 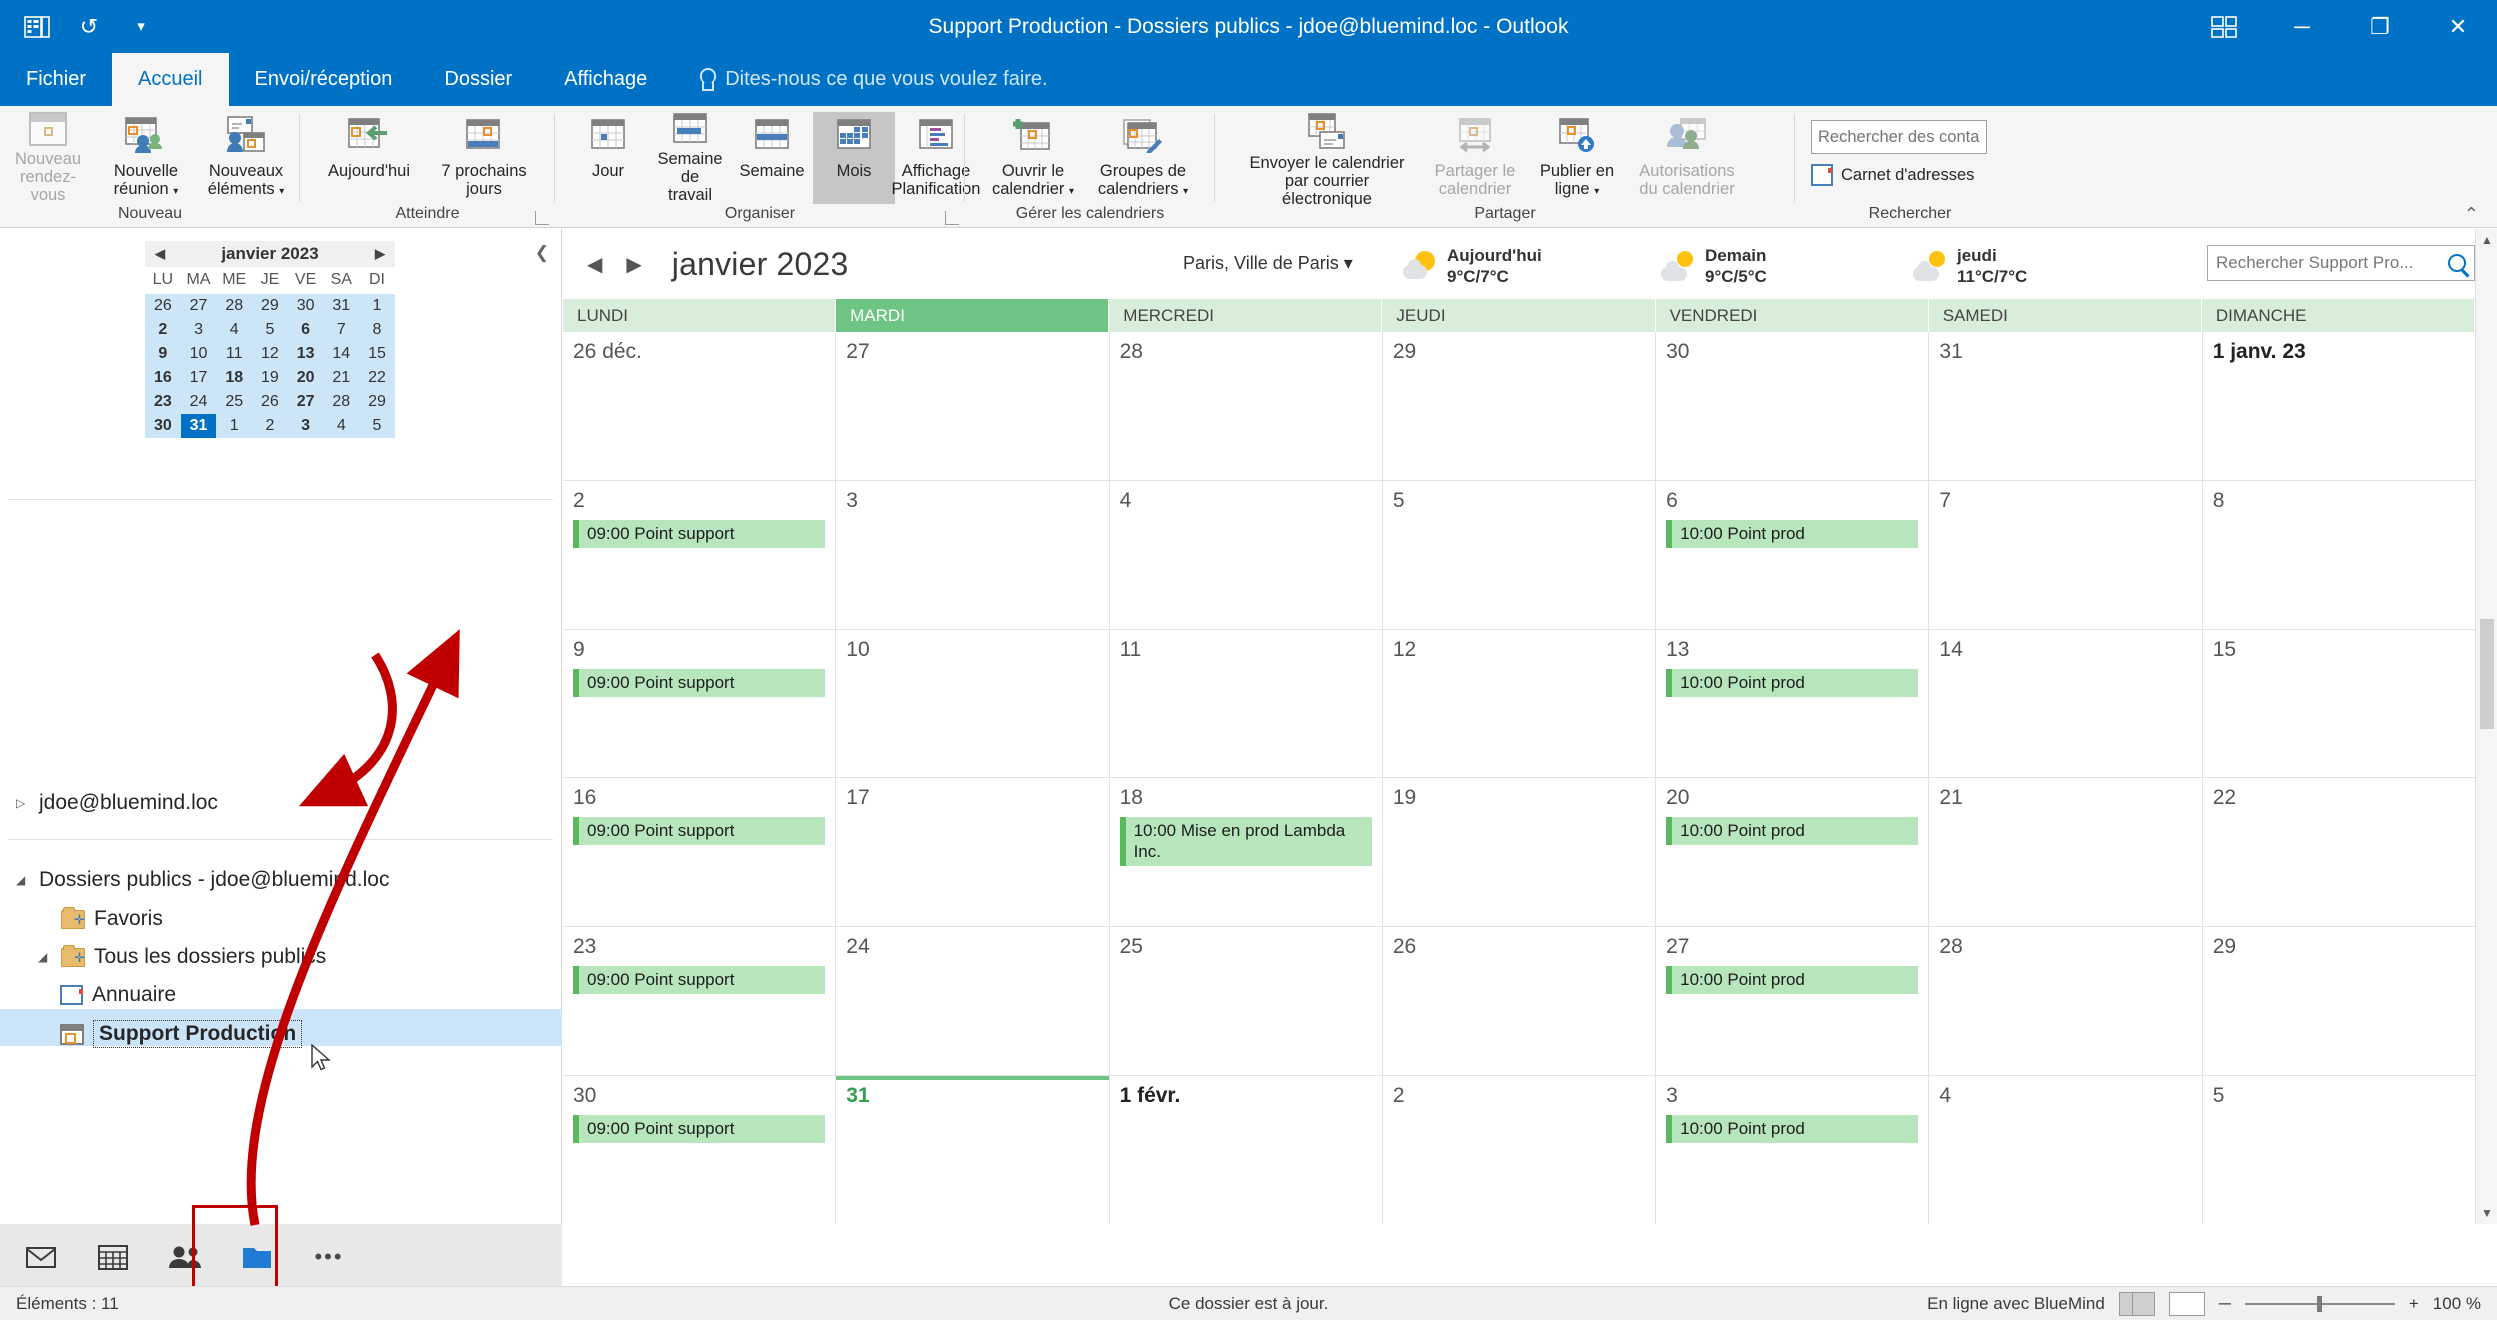 What do you see at coordinates (2339, 704) in the screenshot?
I see `calendar-day-cell: 15` at bounding box center [2339, 704].